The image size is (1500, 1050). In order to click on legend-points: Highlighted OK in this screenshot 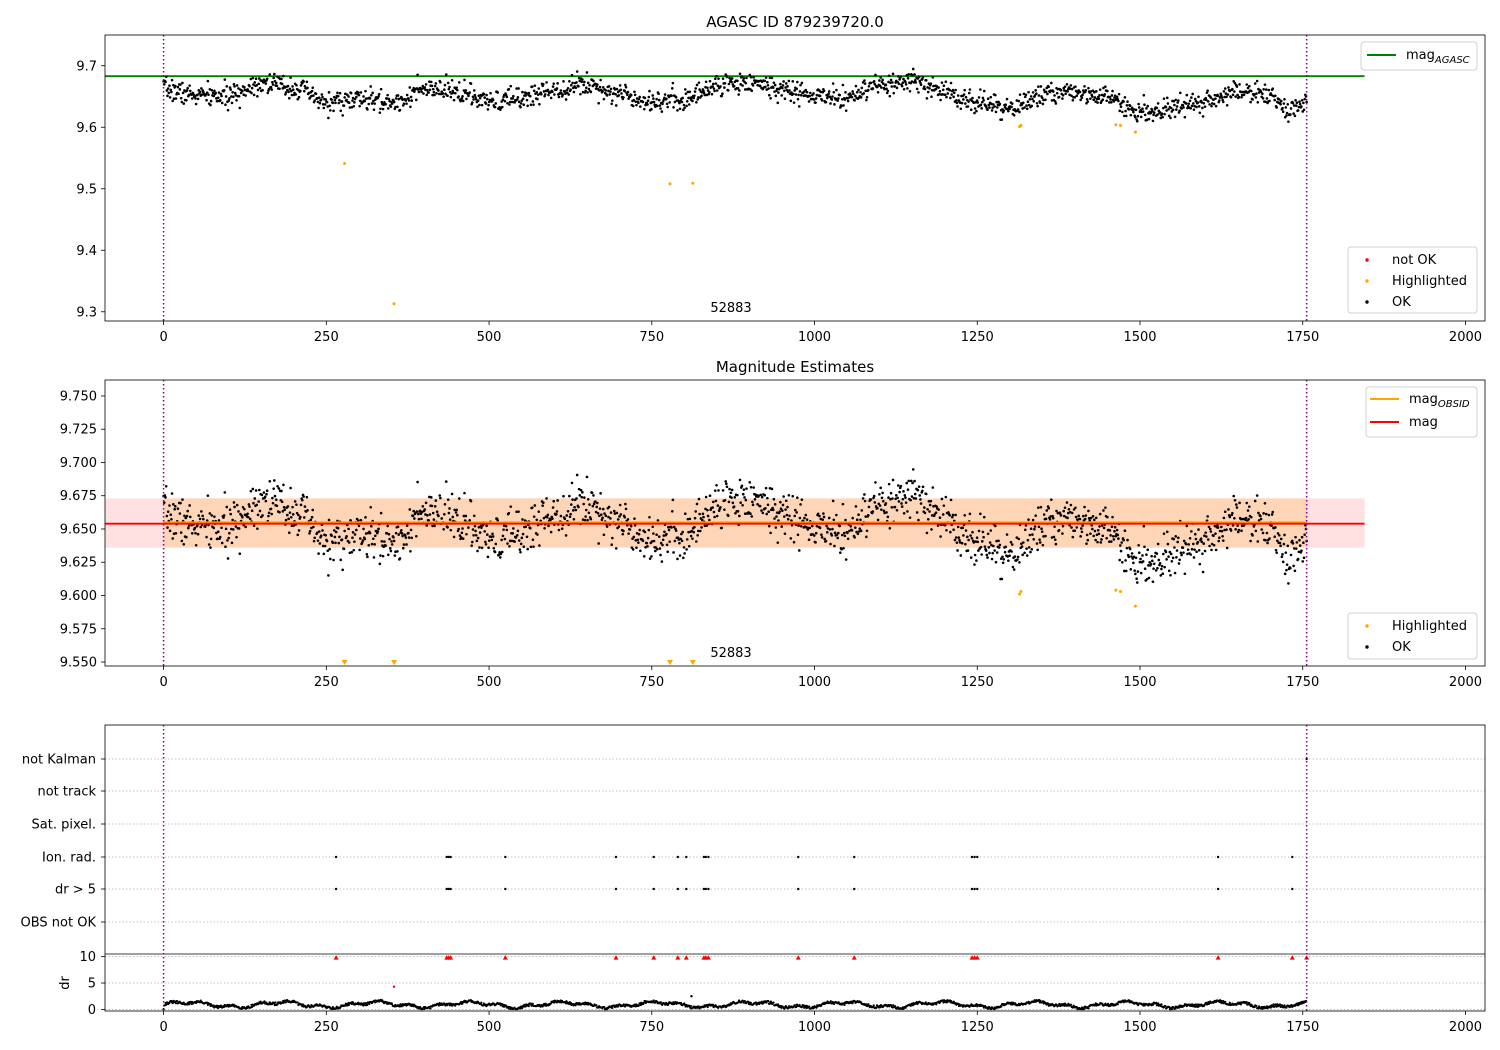, I will do `click(1412, 636)`.